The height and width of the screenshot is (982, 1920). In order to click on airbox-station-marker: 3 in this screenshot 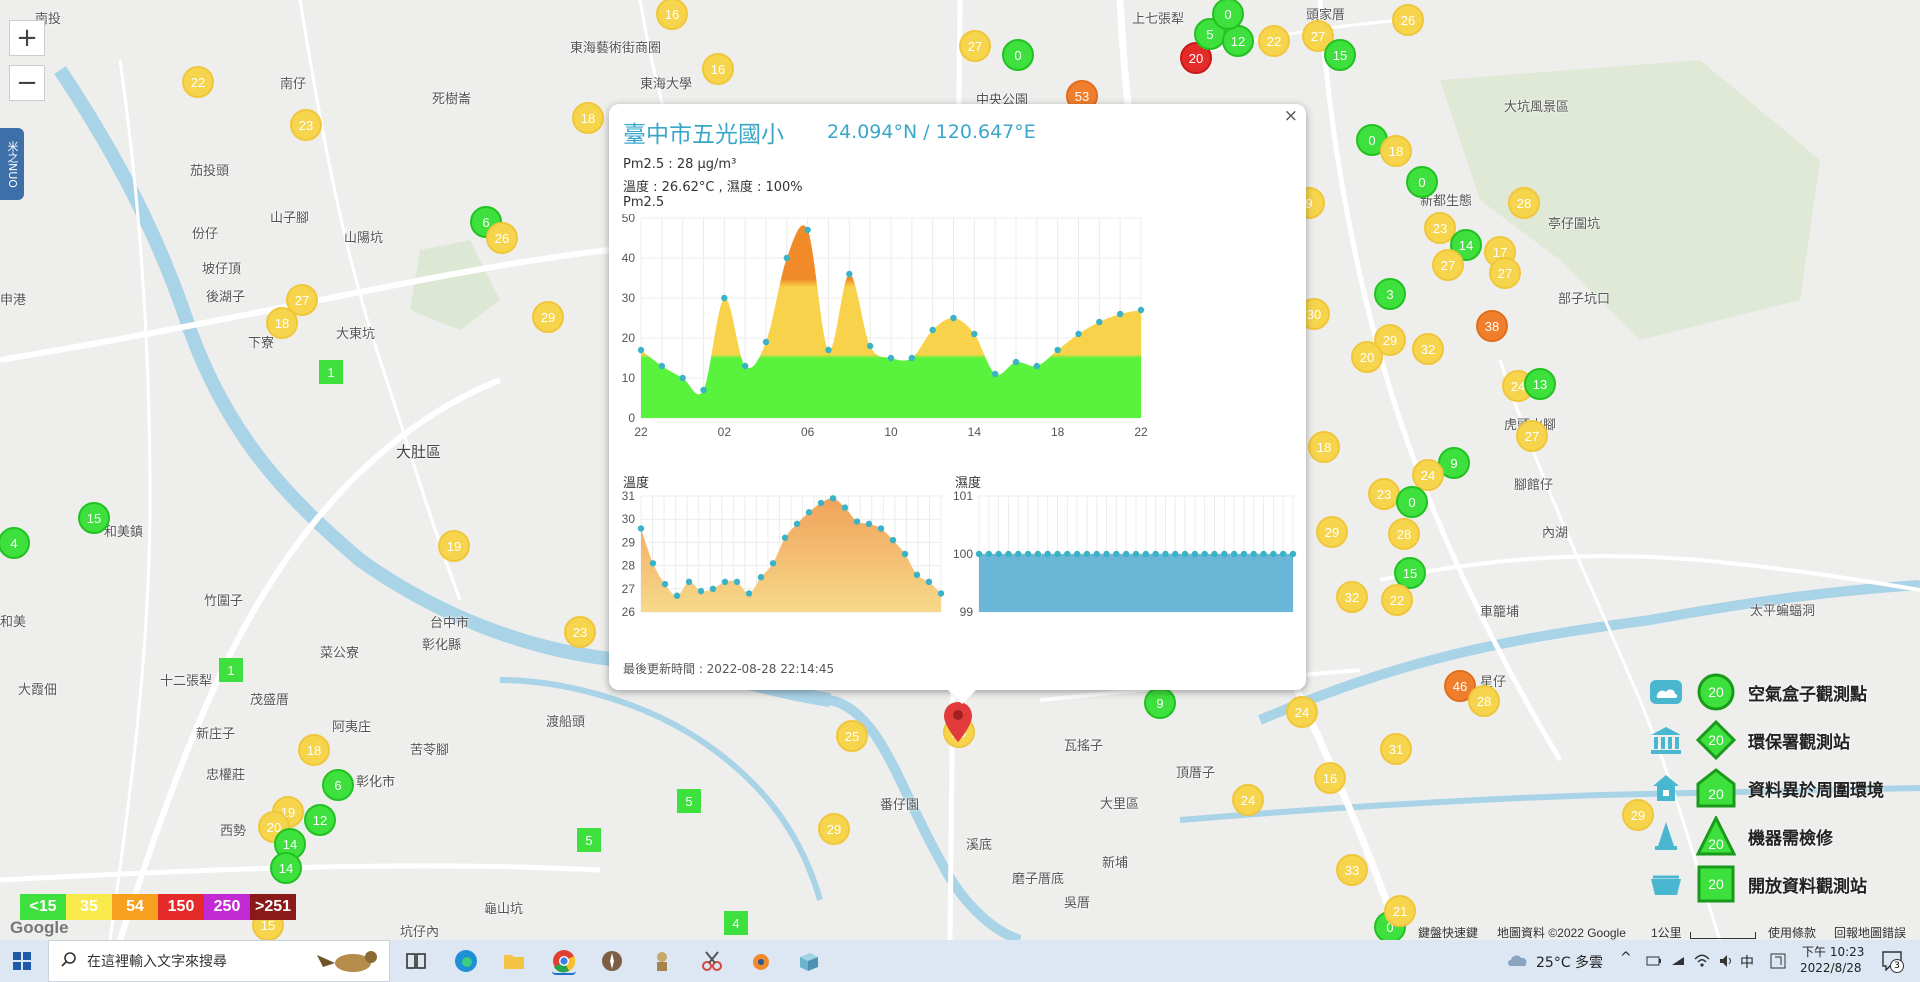, I will do `click(1390, 294)`.